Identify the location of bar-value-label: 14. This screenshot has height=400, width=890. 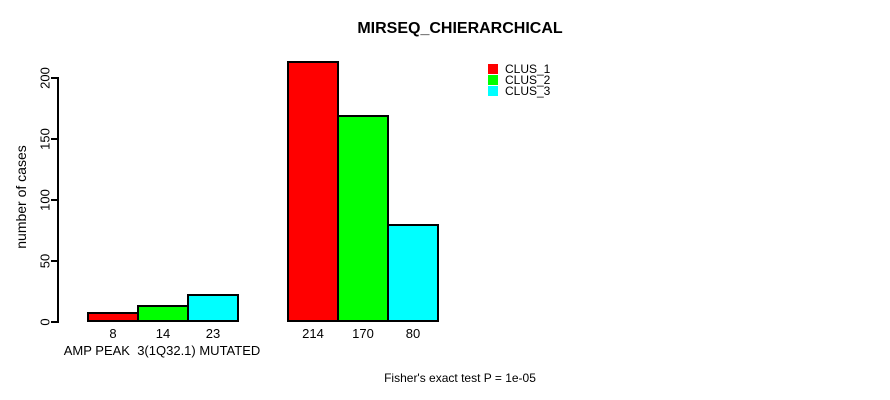
(163, 333).